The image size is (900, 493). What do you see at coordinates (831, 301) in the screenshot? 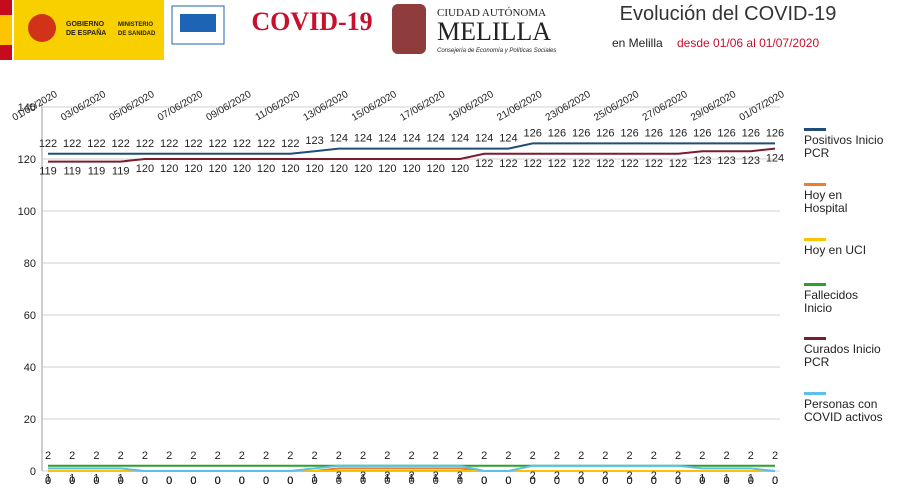
I see `legend-label: Fallecidos Inicio` at bounding box center [831, 301].